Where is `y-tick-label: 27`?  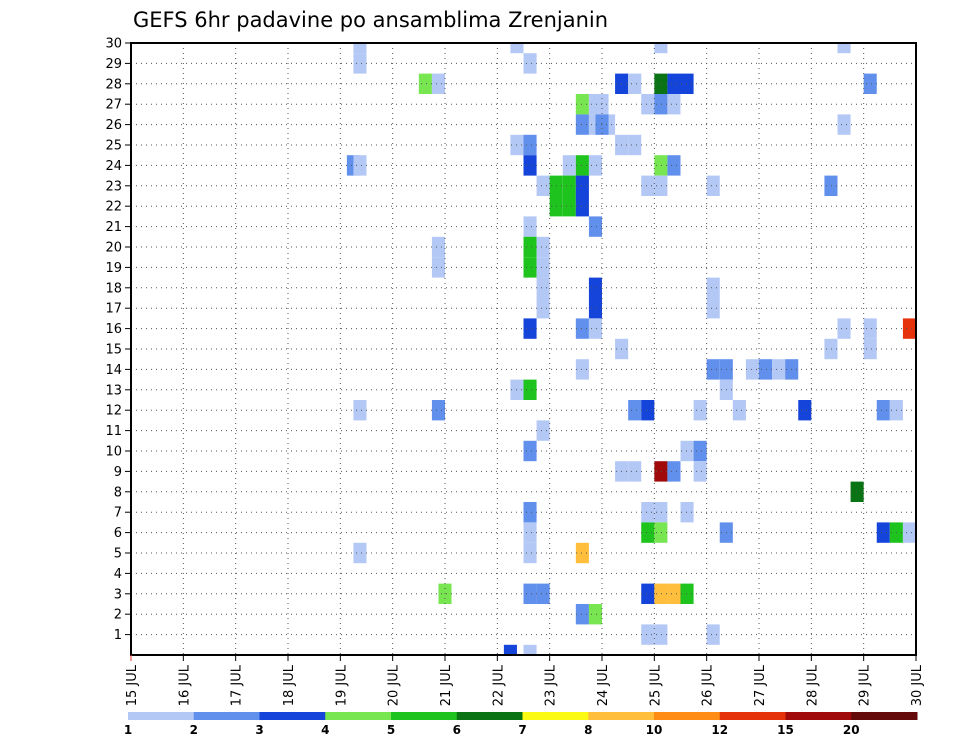
y-tick-label: 27 is located at coordinates (113, 105).